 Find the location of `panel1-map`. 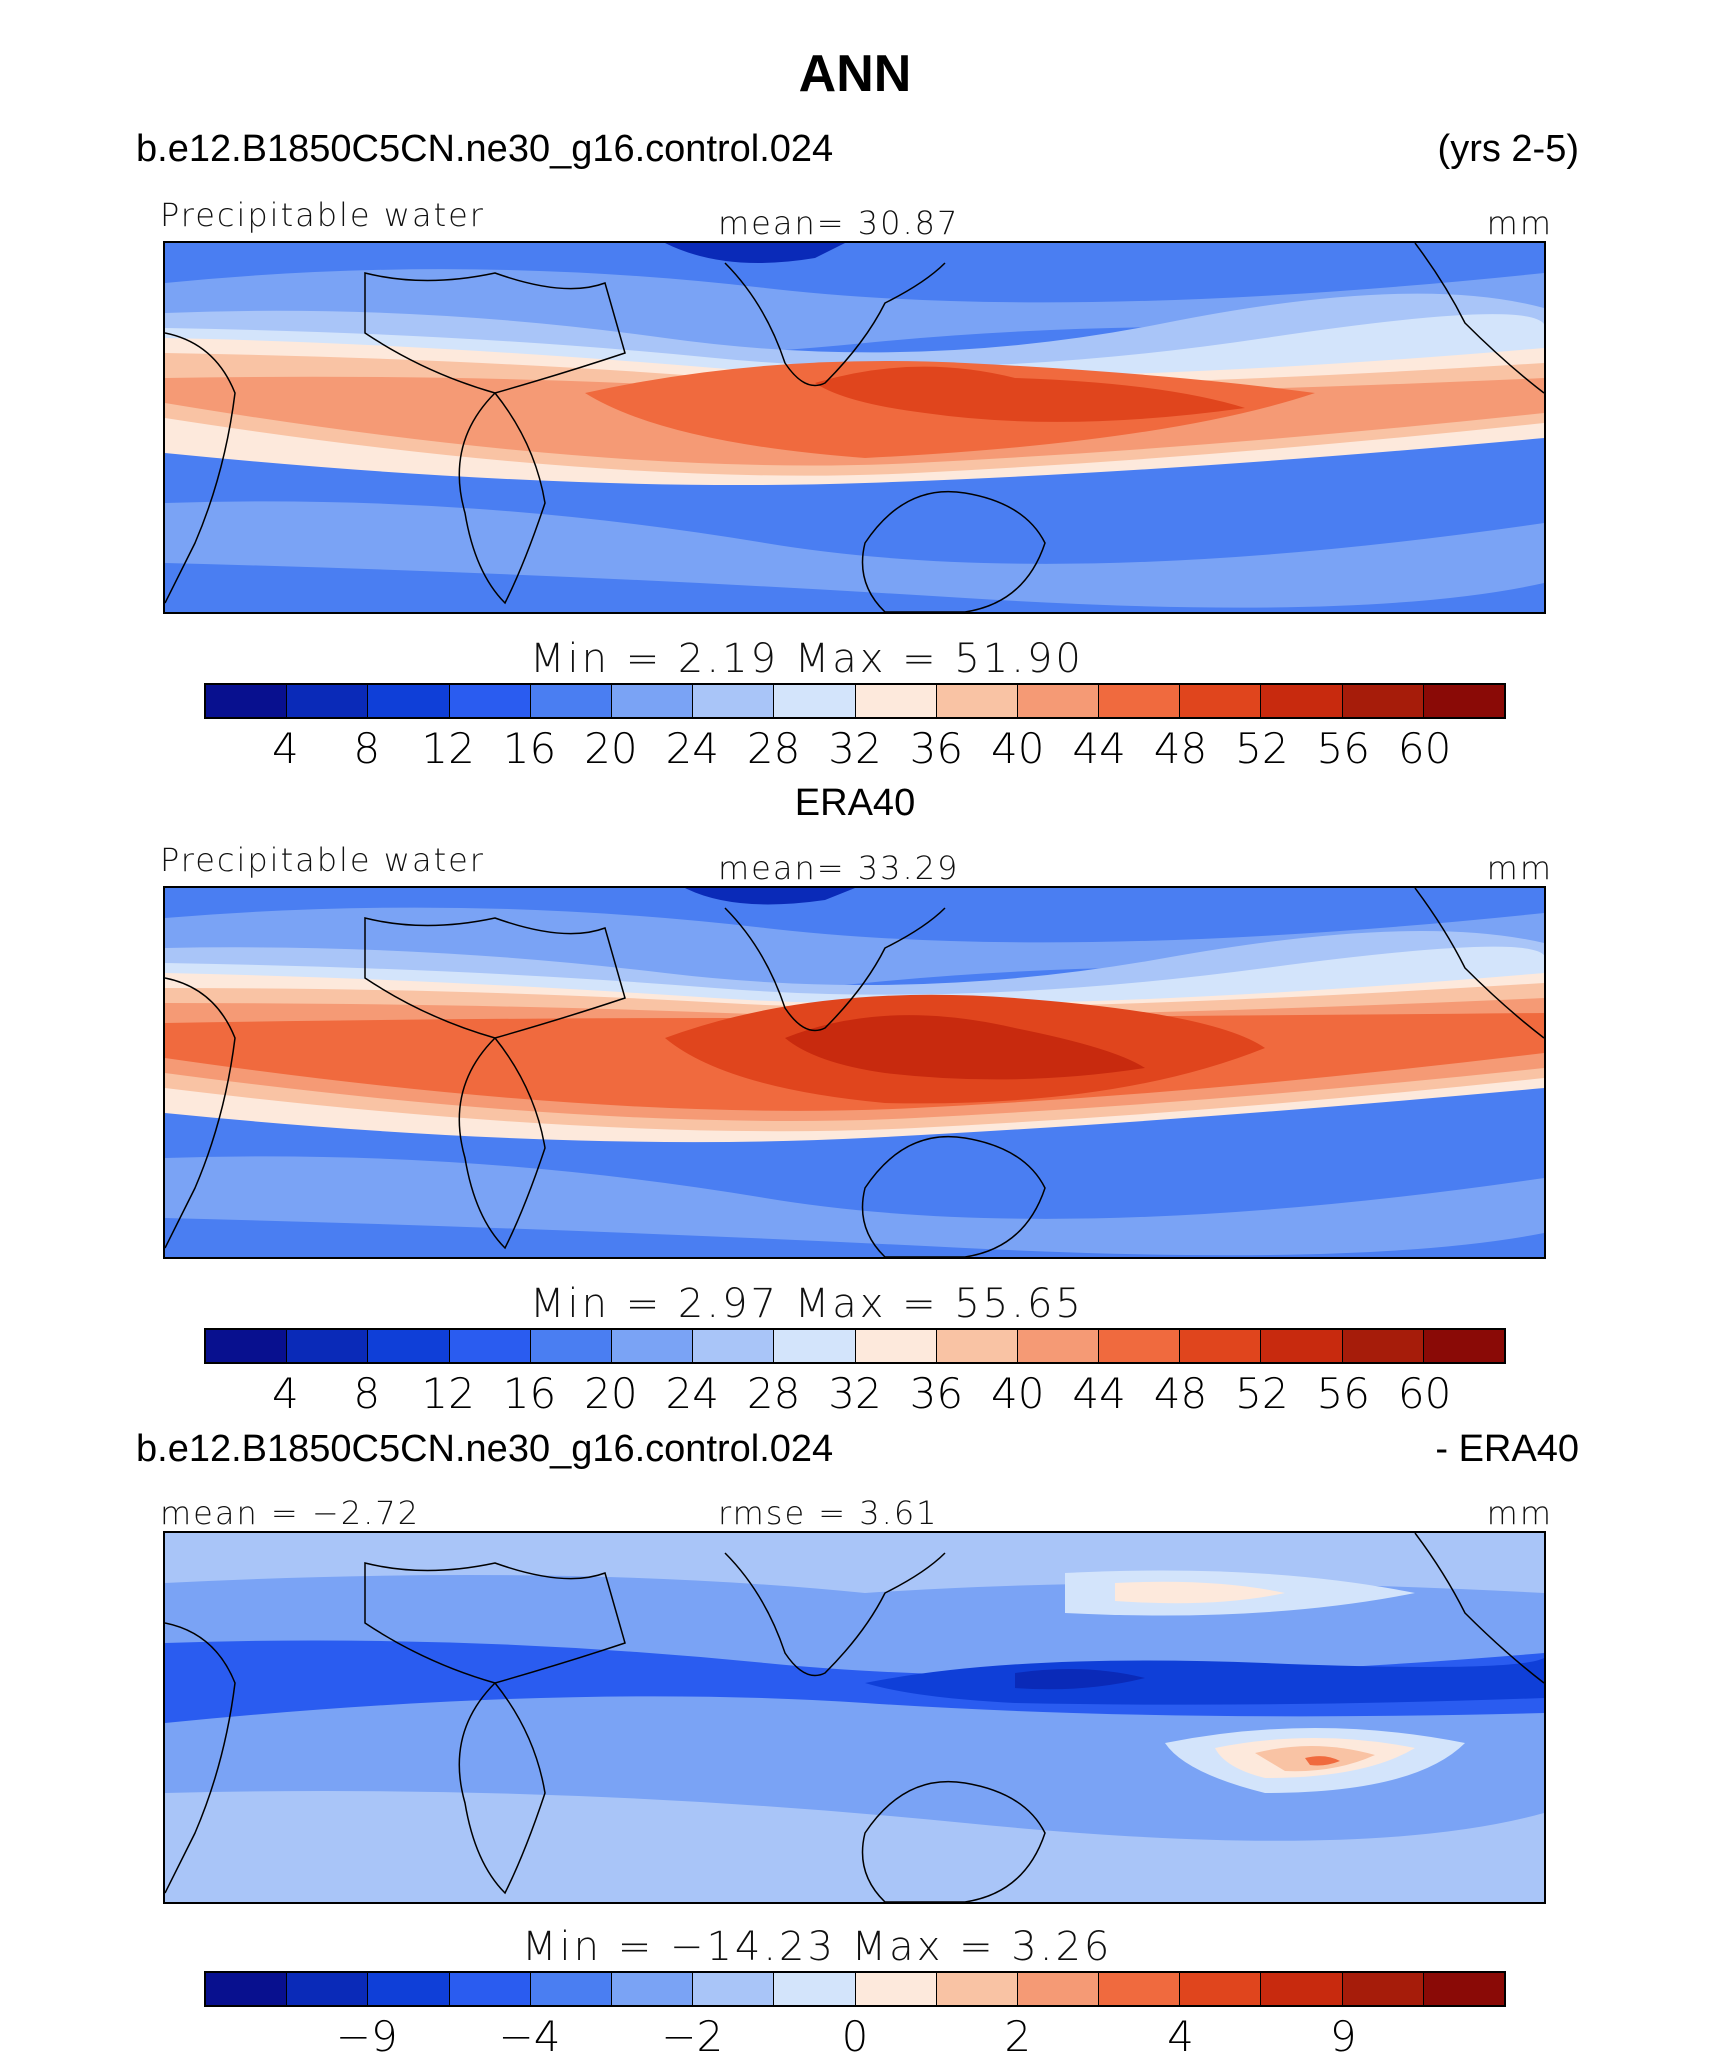

panel1-map is located at coordinates (854, 427).